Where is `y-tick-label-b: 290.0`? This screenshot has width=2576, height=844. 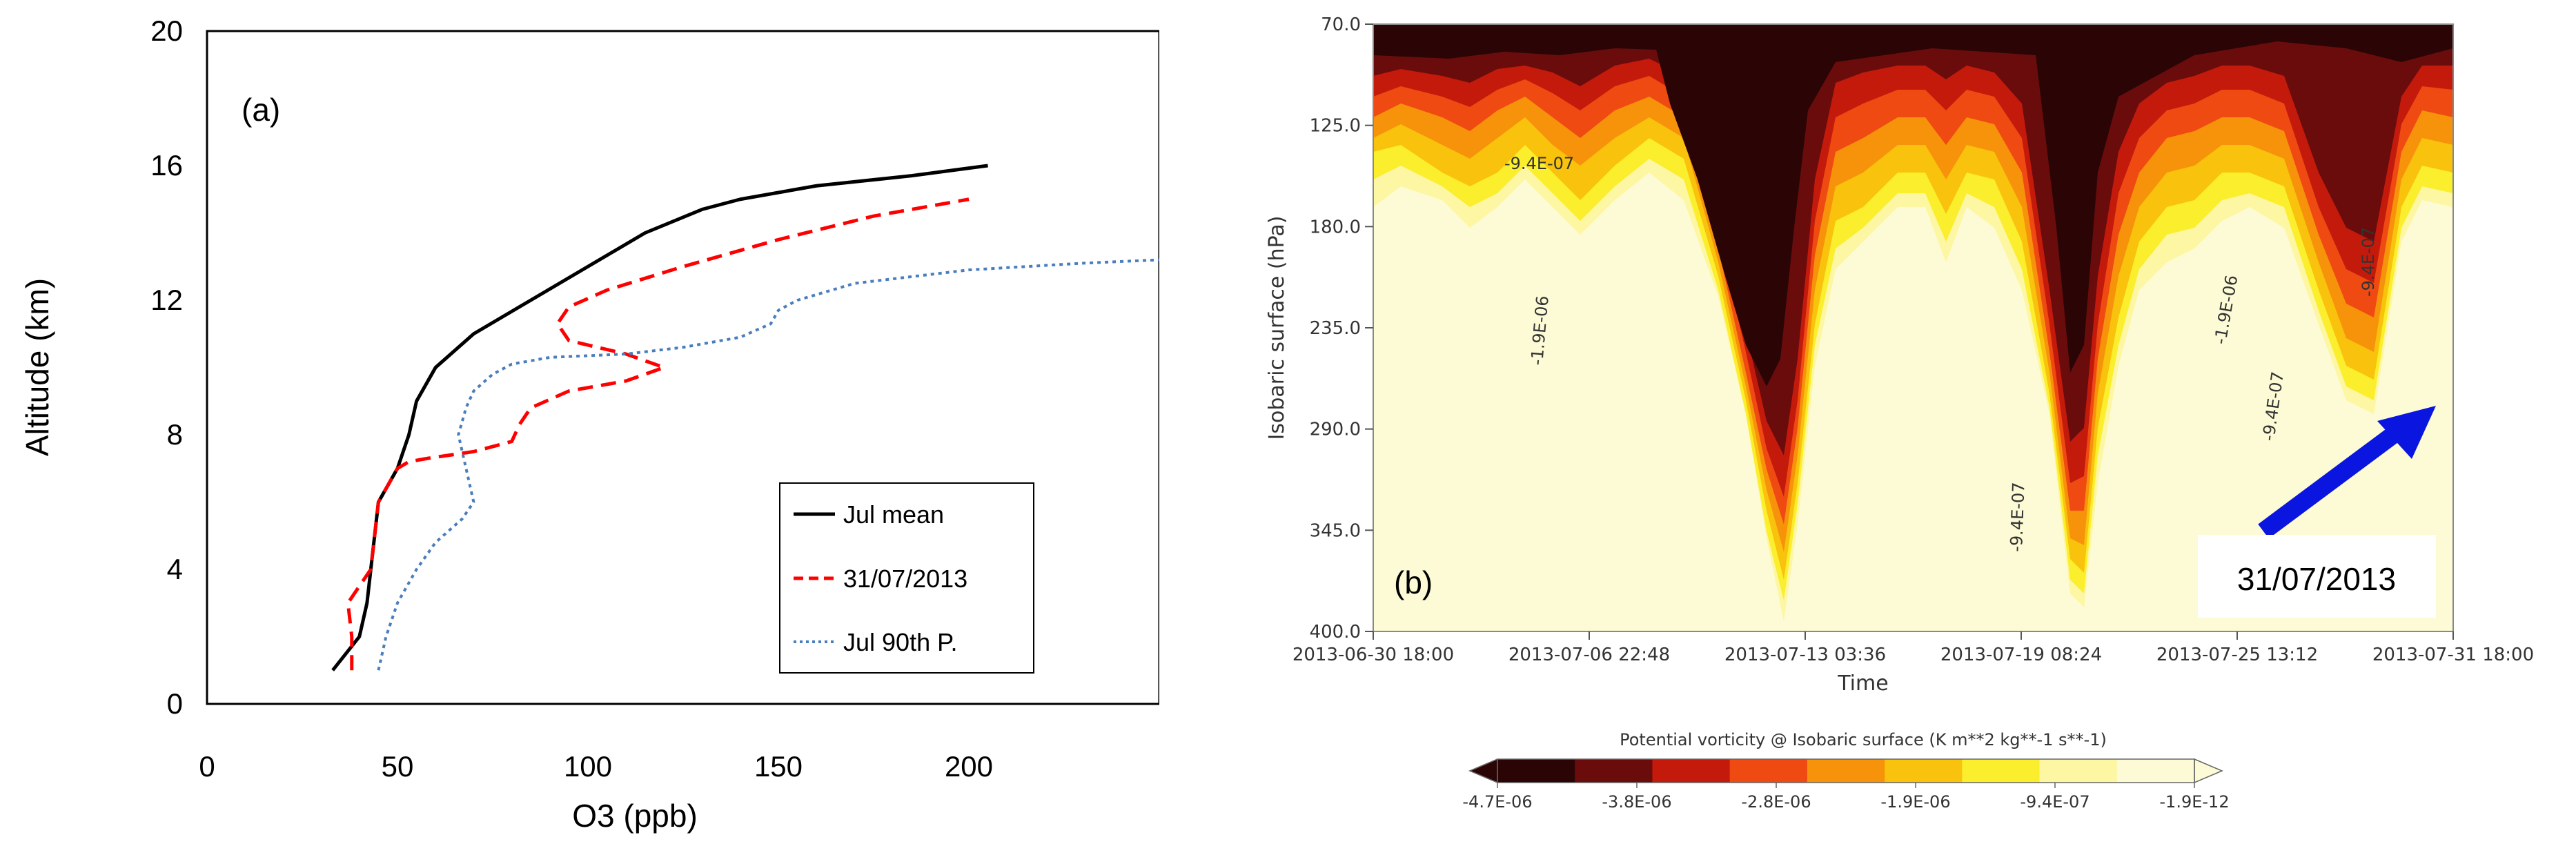 y-tick-label-b: 290.0 is located at coordinates (1335, 430).